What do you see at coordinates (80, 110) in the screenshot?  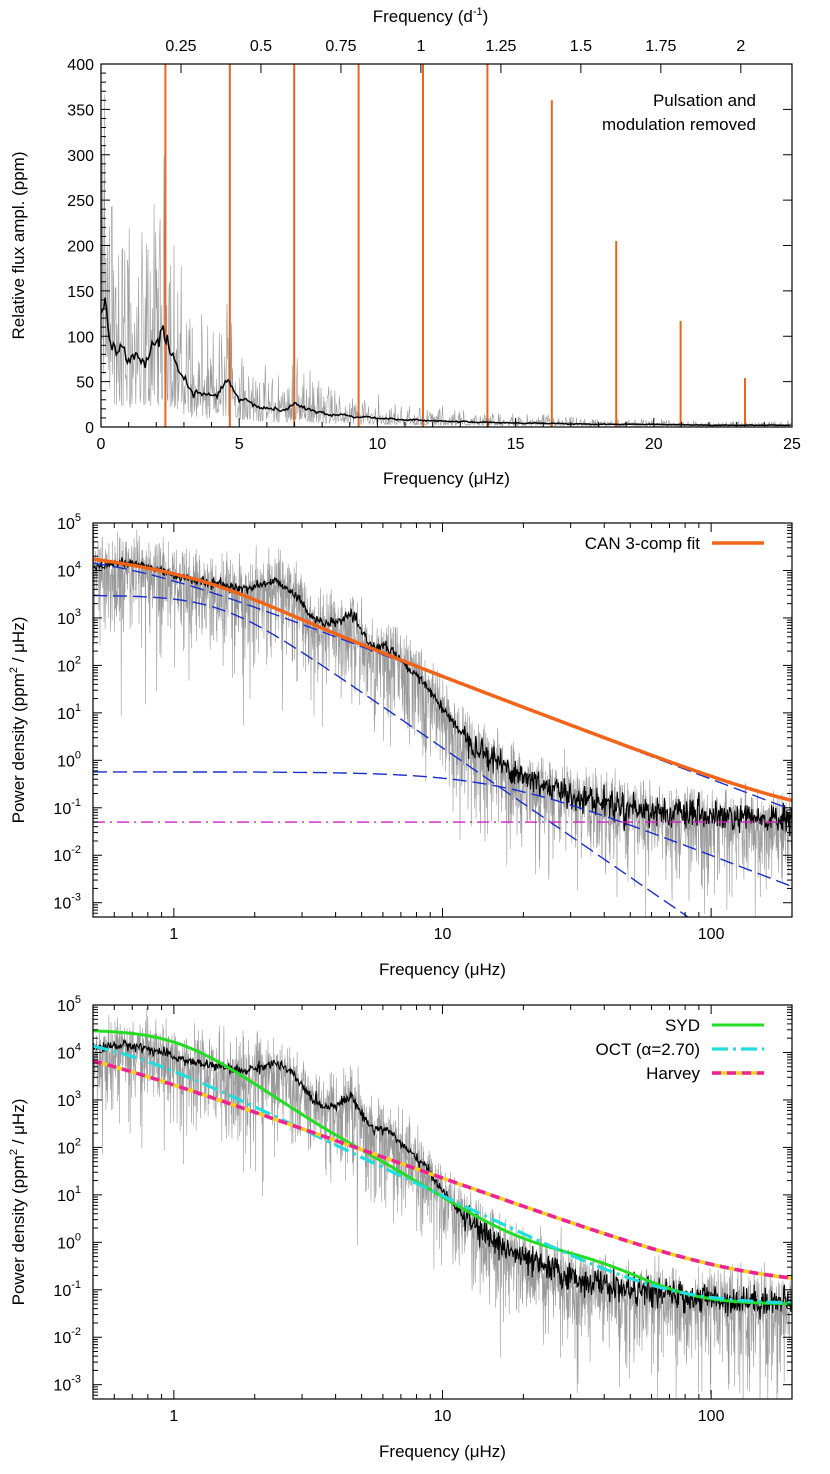 I see `y-tick-label-350: 350` at bounding box center [80, 110].